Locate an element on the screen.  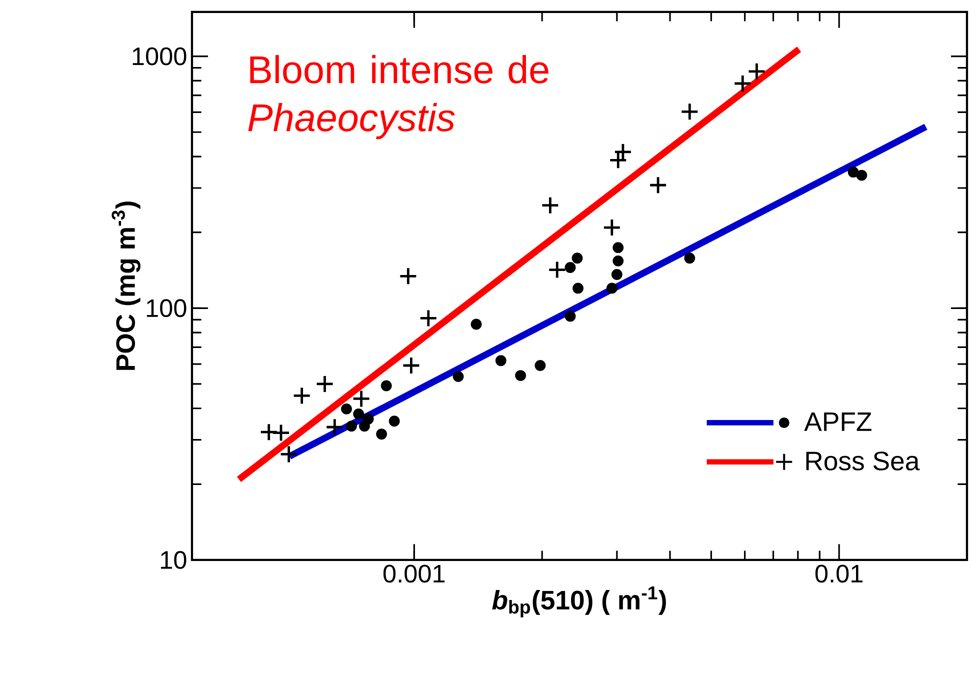
x-tick-label: 0.001 is located at coordinates (414, 573).